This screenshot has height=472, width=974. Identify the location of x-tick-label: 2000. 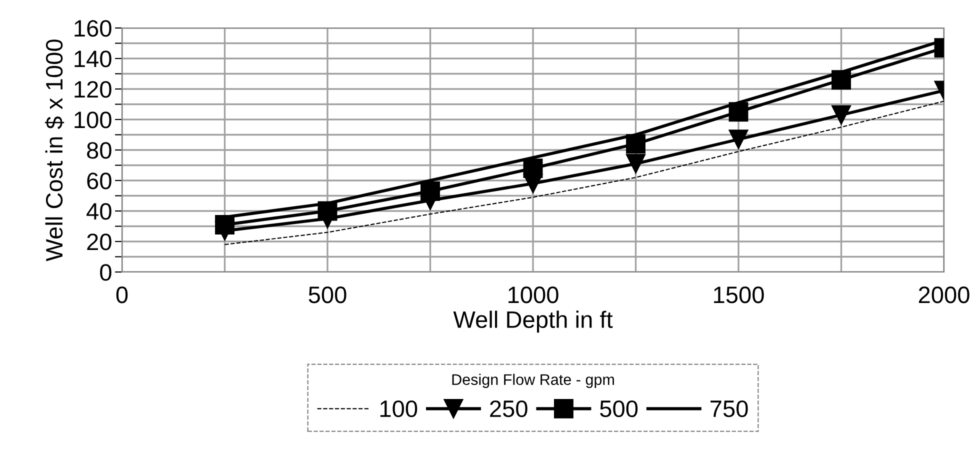
(944, 295).